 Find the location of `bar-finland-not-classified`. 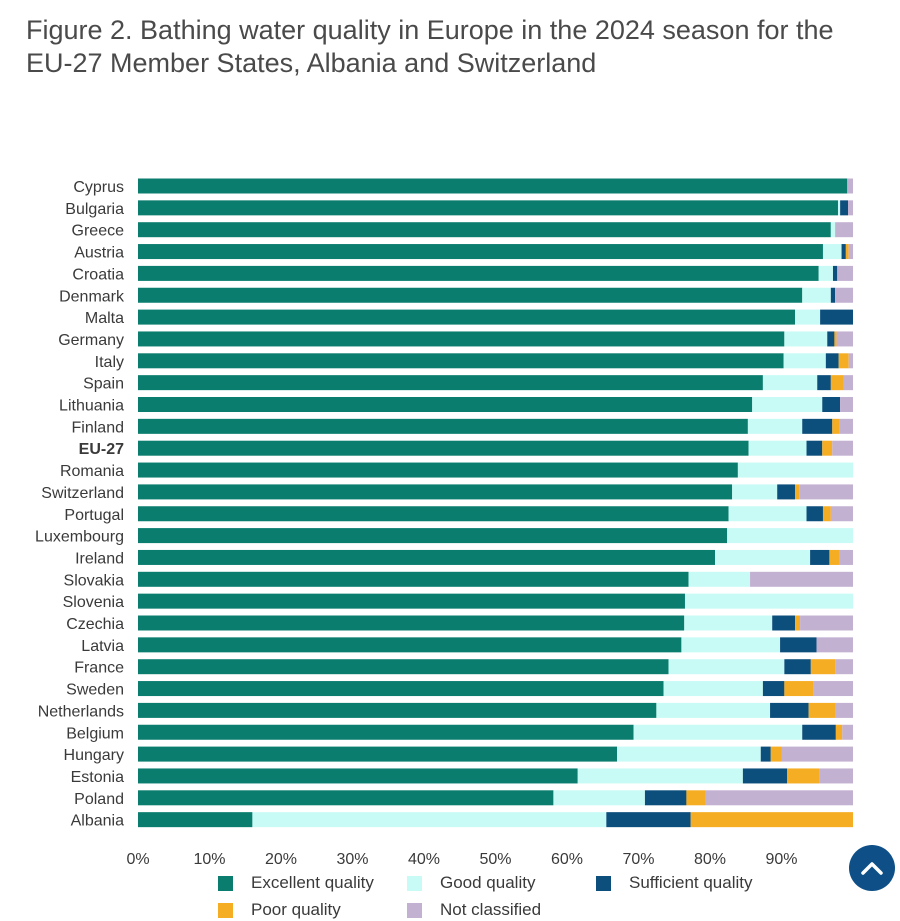

bar-finland-not-classified is located at coordinates (846, 426).